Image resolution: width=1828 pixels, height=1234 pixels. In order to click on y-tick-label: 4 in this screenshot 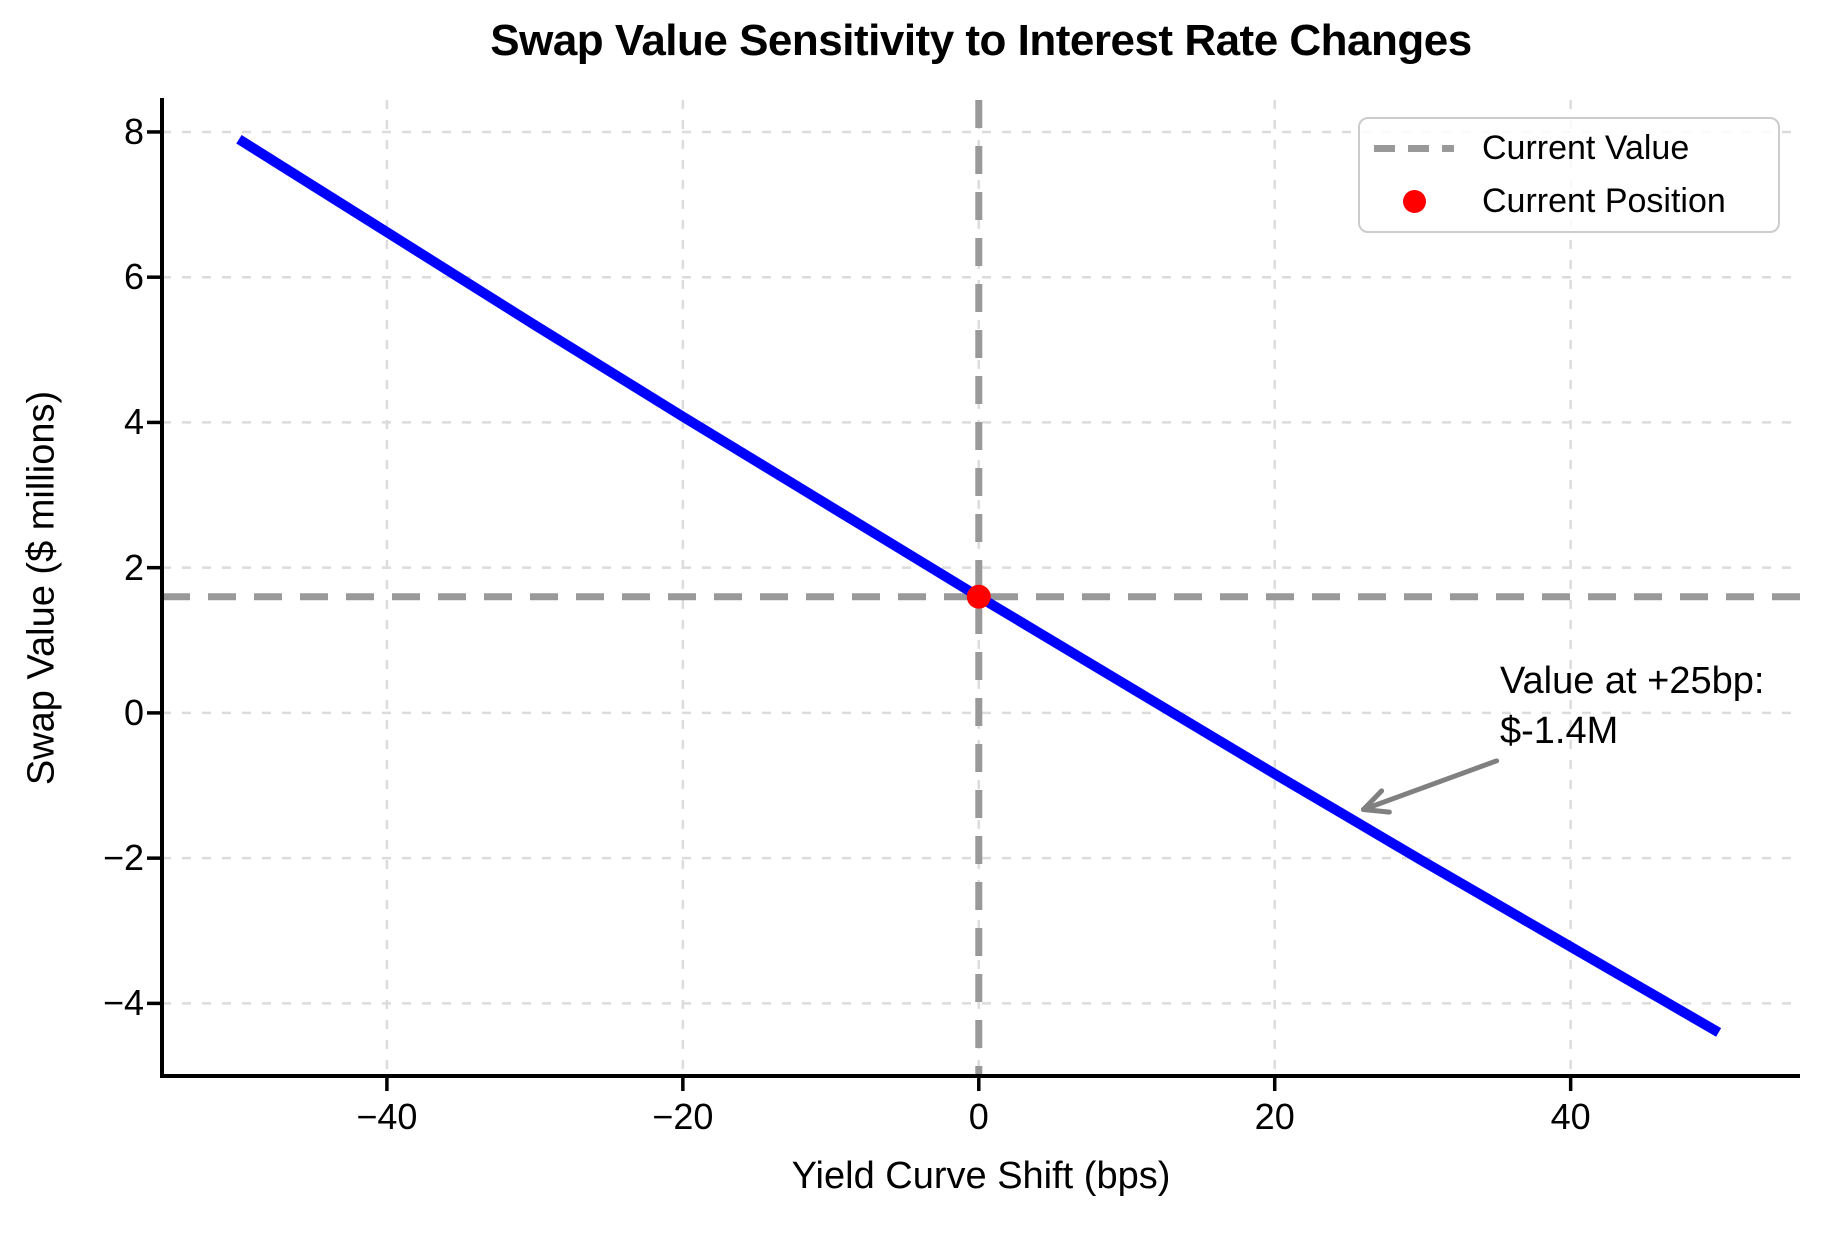, I will do `click(133, 422)`.